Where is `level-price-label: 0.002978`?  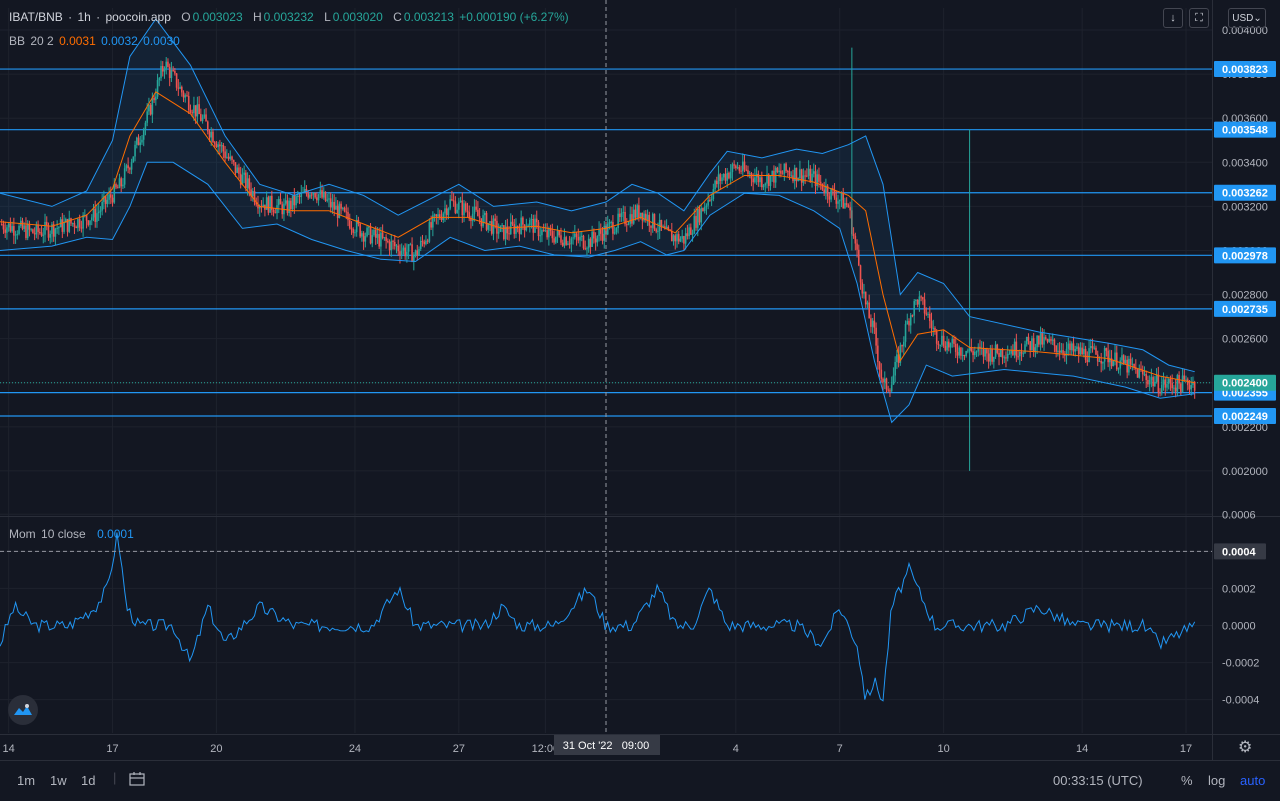
level-price-label: 0.002978 is located at coordinates (1245, 256).